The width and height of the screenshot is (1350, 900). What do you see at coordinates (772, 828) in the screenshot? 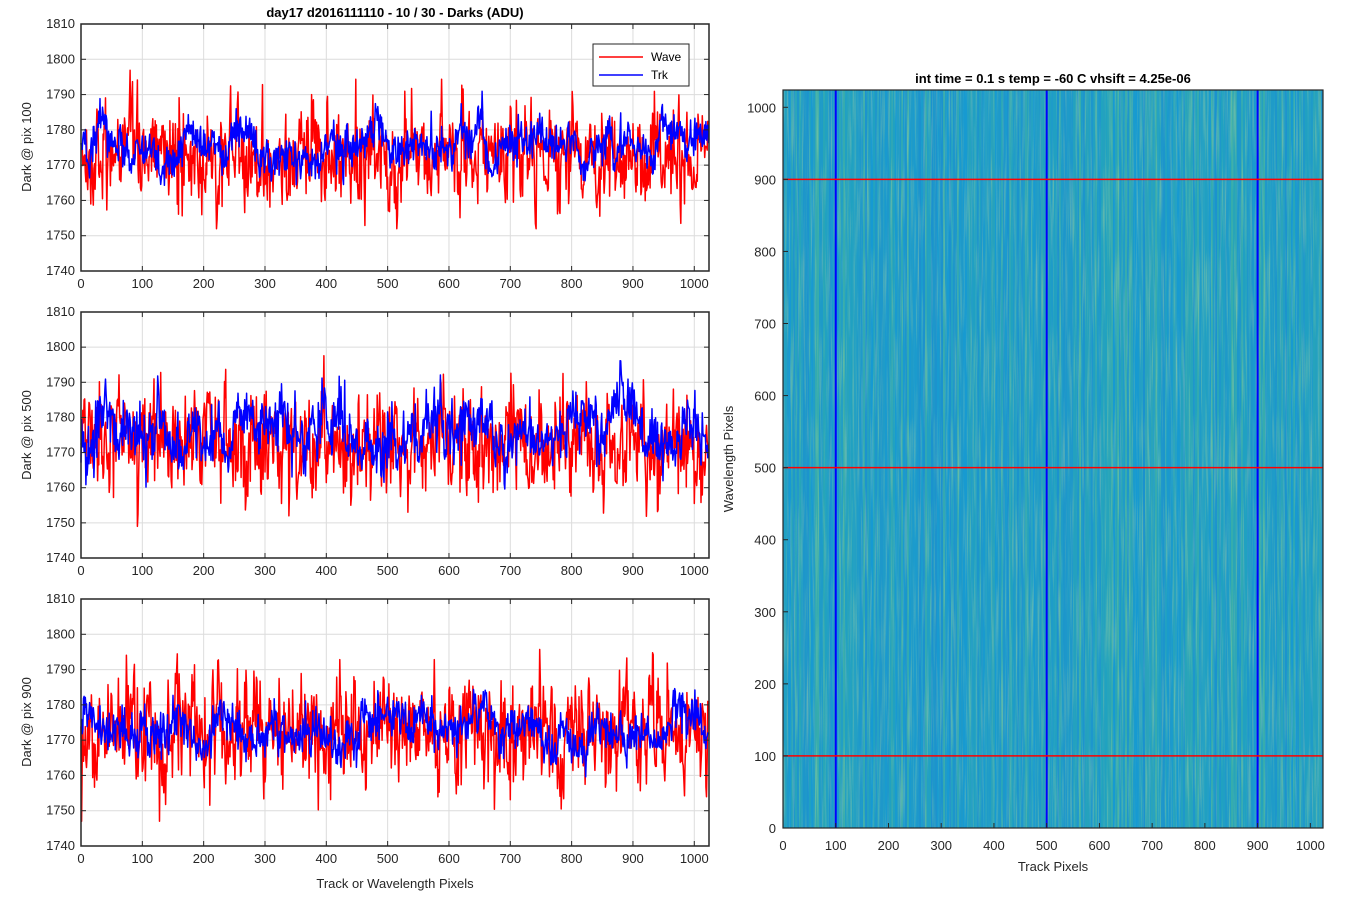
I see `tick-label-y: 0` at bounding box center [772, 828].